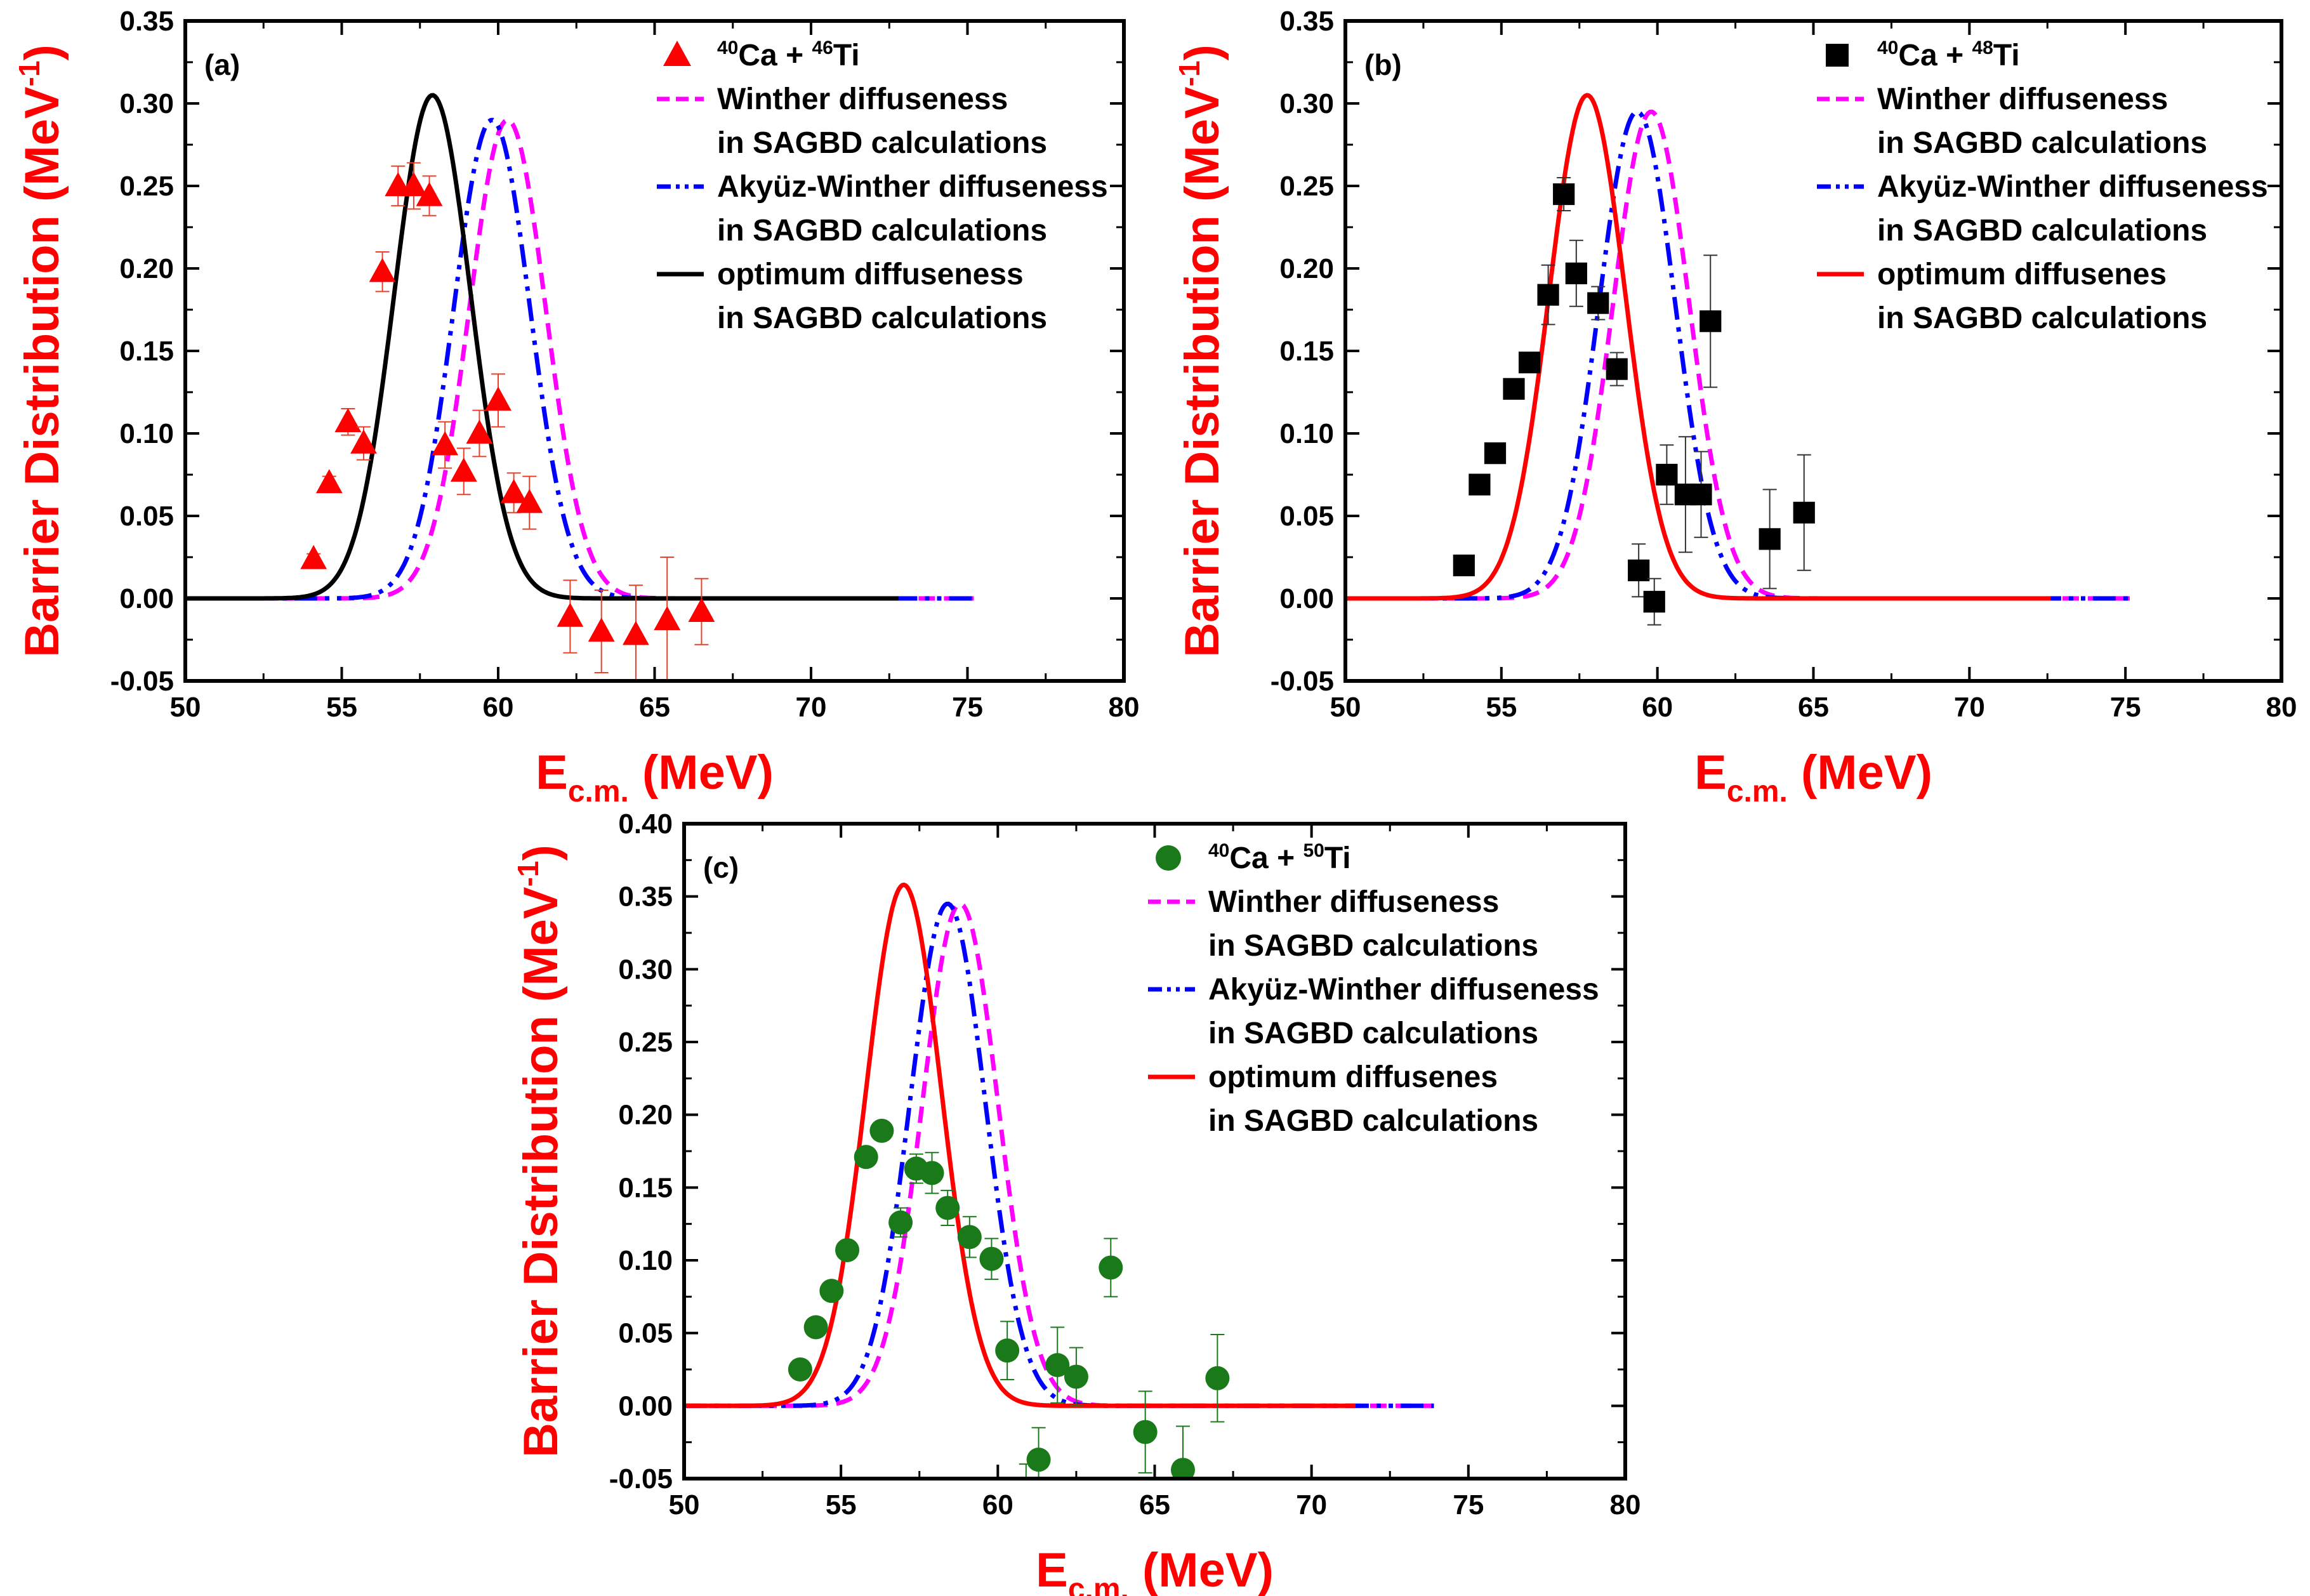 The height and width of the screenshot is (1596, 2310). What do you see at coordinates (1468, 1504) in the screenshot?
I see `x-tick-label: 75` at bounding box center [1468, 1504].